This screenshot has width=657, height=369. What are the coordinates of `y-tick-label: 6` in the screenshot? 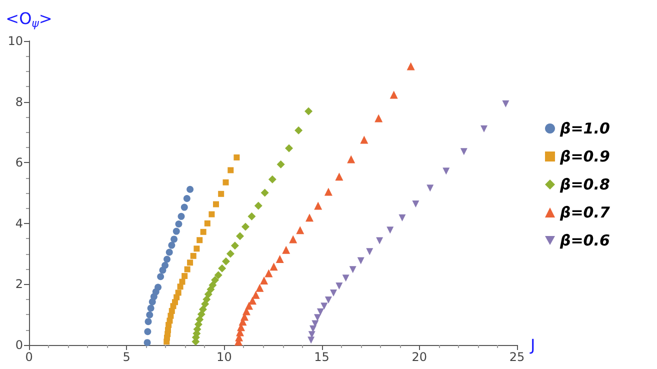 It's located at (19, 163).